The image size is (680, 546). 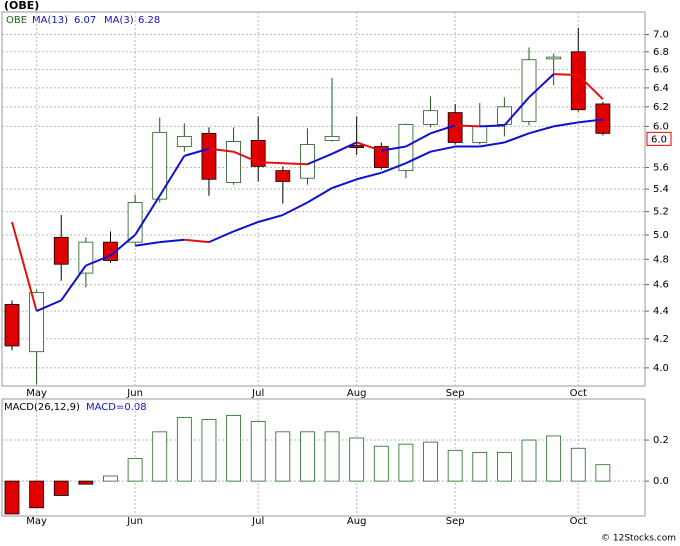 I want to click on y-tick-label: 4.0, so click(x=661, y=368).